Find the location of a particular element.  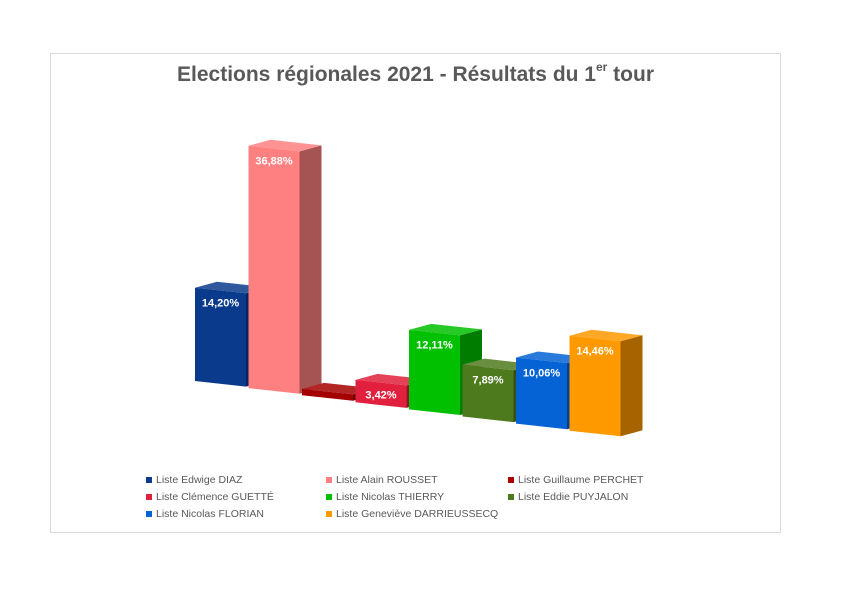

data-label-0: 14,20% is located at coordinates (221, 304).